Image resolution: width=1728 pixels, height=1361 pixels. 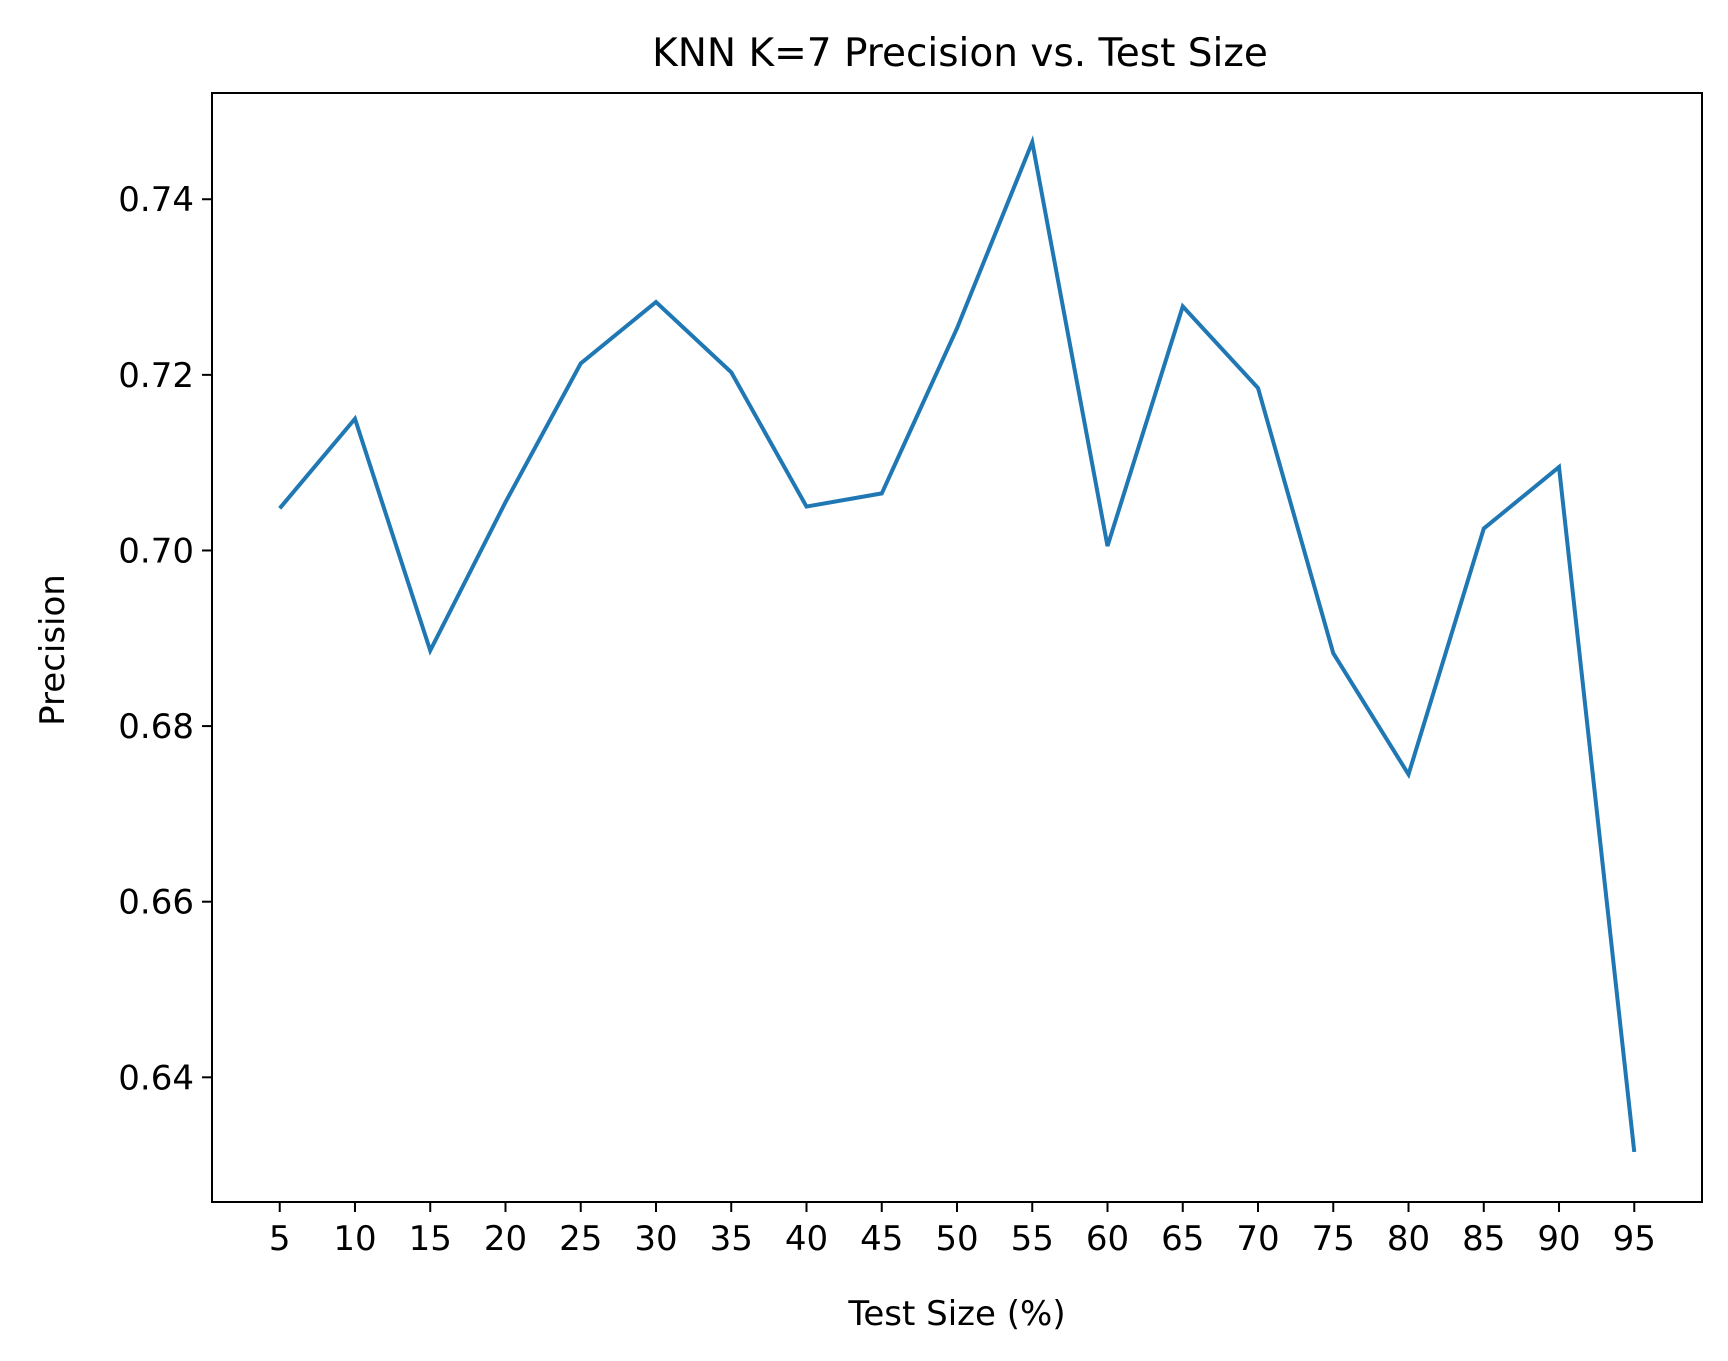 I want to click on y-axis-label: Precision, so click(x=53, y=650).